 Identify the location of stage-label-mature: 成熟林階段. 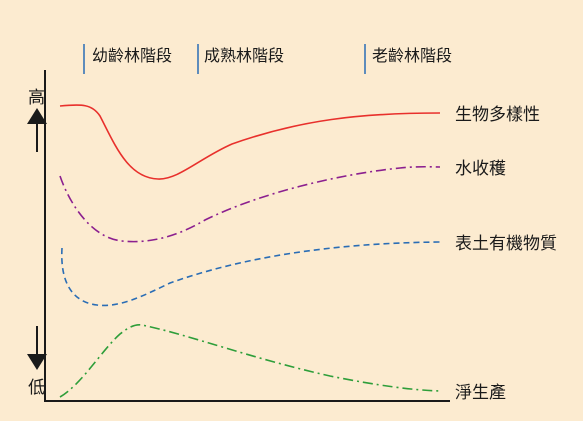
(244, 55).